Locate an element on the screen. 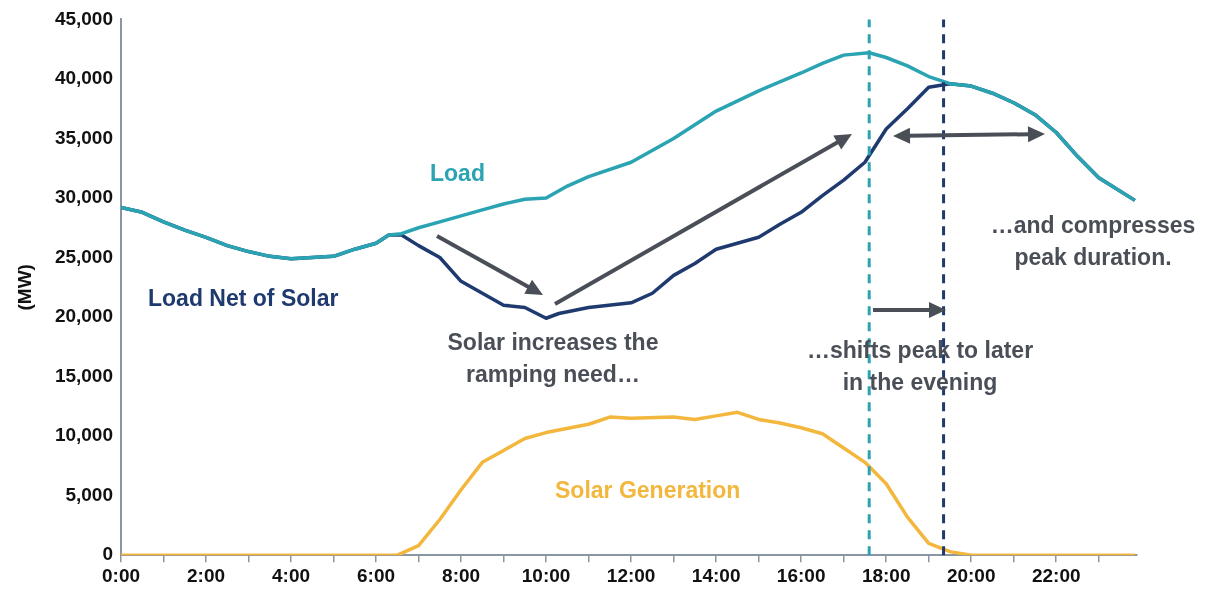  y-tick-label: 5,000 is located at coordinates (89, 494).